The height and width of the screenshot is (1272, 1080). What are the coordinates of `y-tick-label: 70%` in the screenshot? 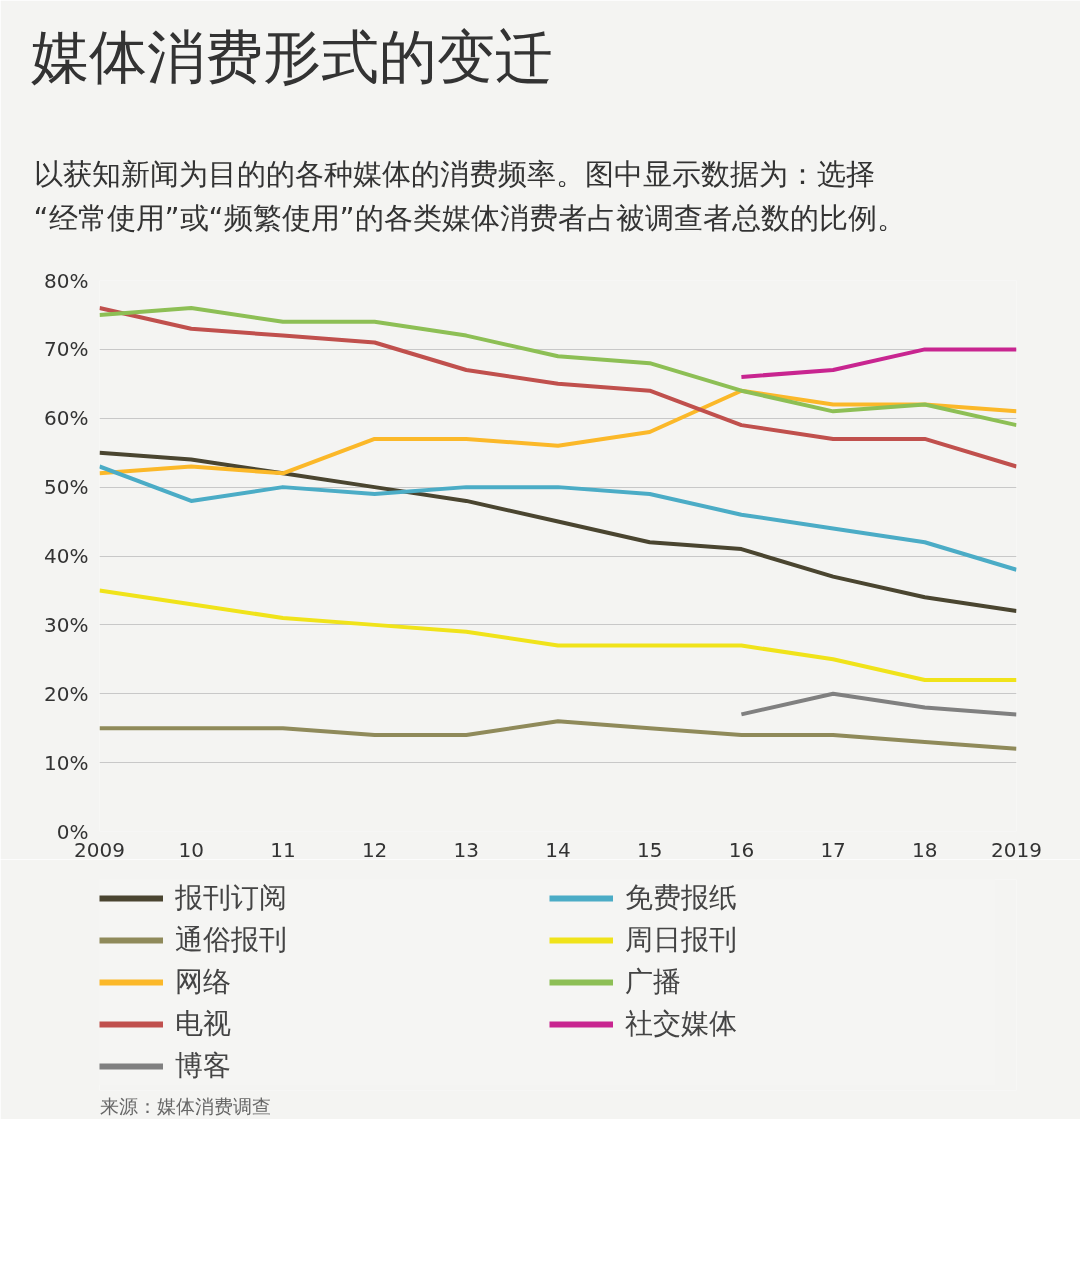 It's located at (66, 349).